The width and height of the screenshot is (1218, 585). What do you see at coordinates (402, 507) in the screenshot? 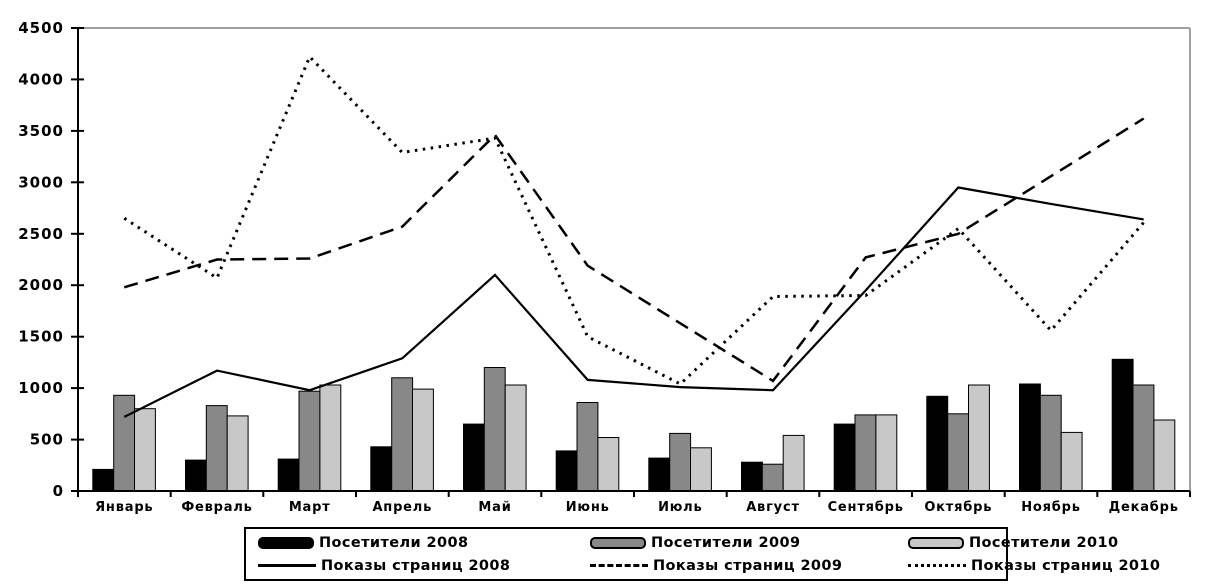
I see `x-axis-month-label: Апрель` at bounding box center [402, 507].